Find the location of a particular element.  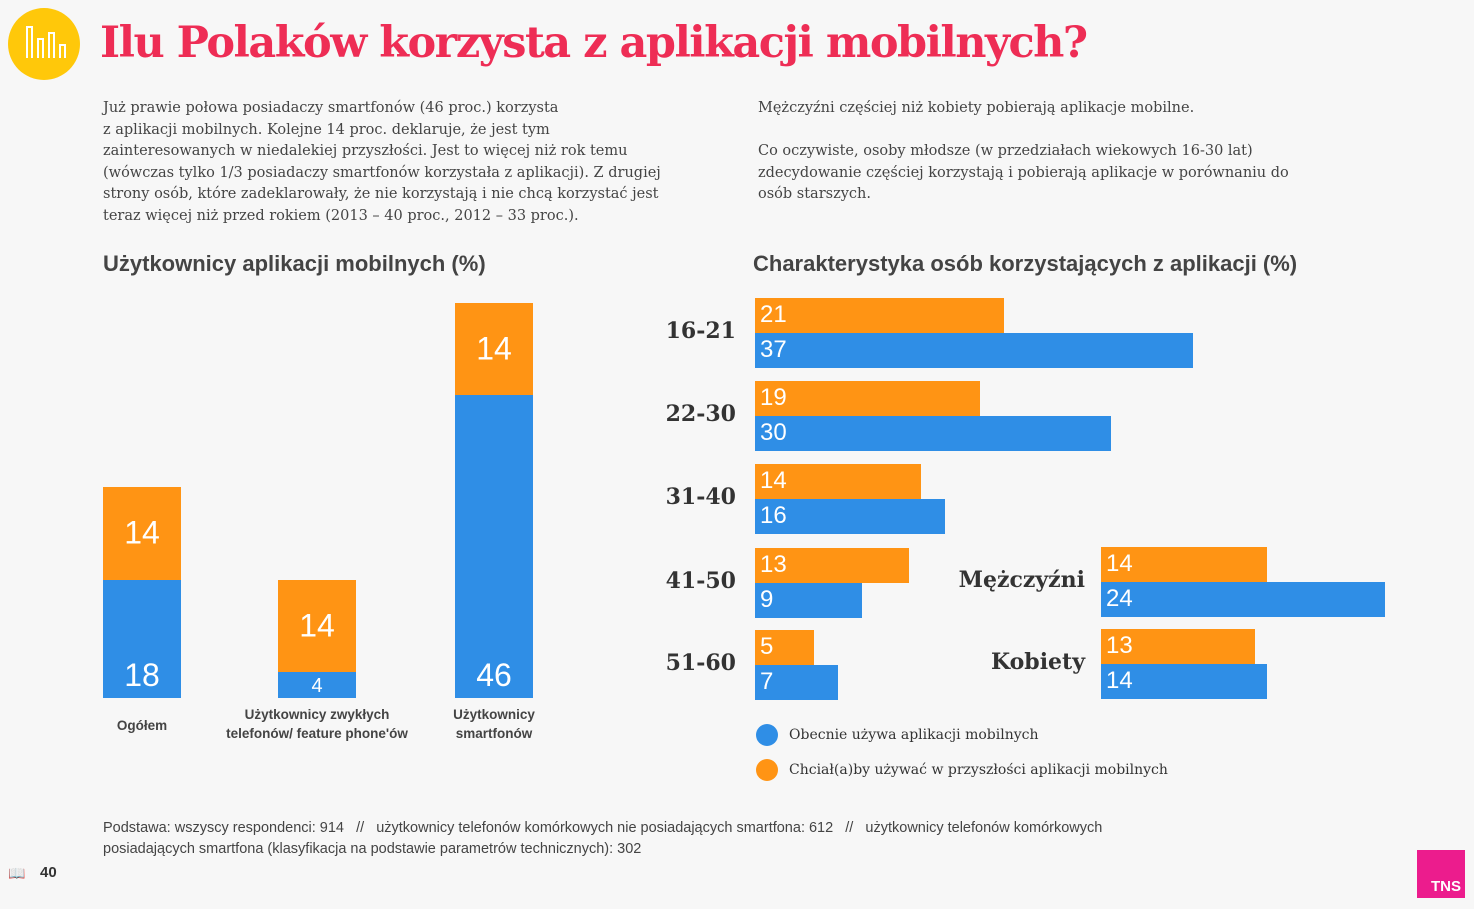

vertical-chart-title: Użytkownicy aplikacji mobilnych (%) is located at coordinates (294, 263).